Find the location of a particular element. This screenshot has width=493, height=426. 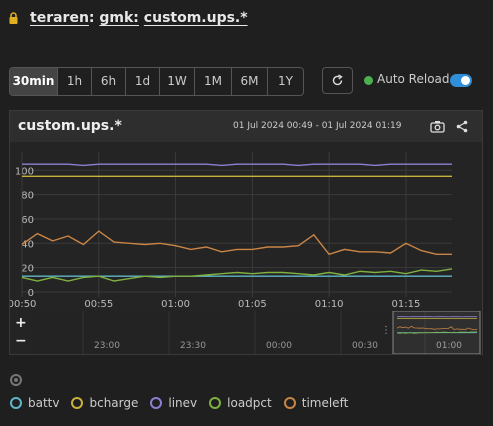

legend-marker-timeleft is located at coordinates (289, 403).